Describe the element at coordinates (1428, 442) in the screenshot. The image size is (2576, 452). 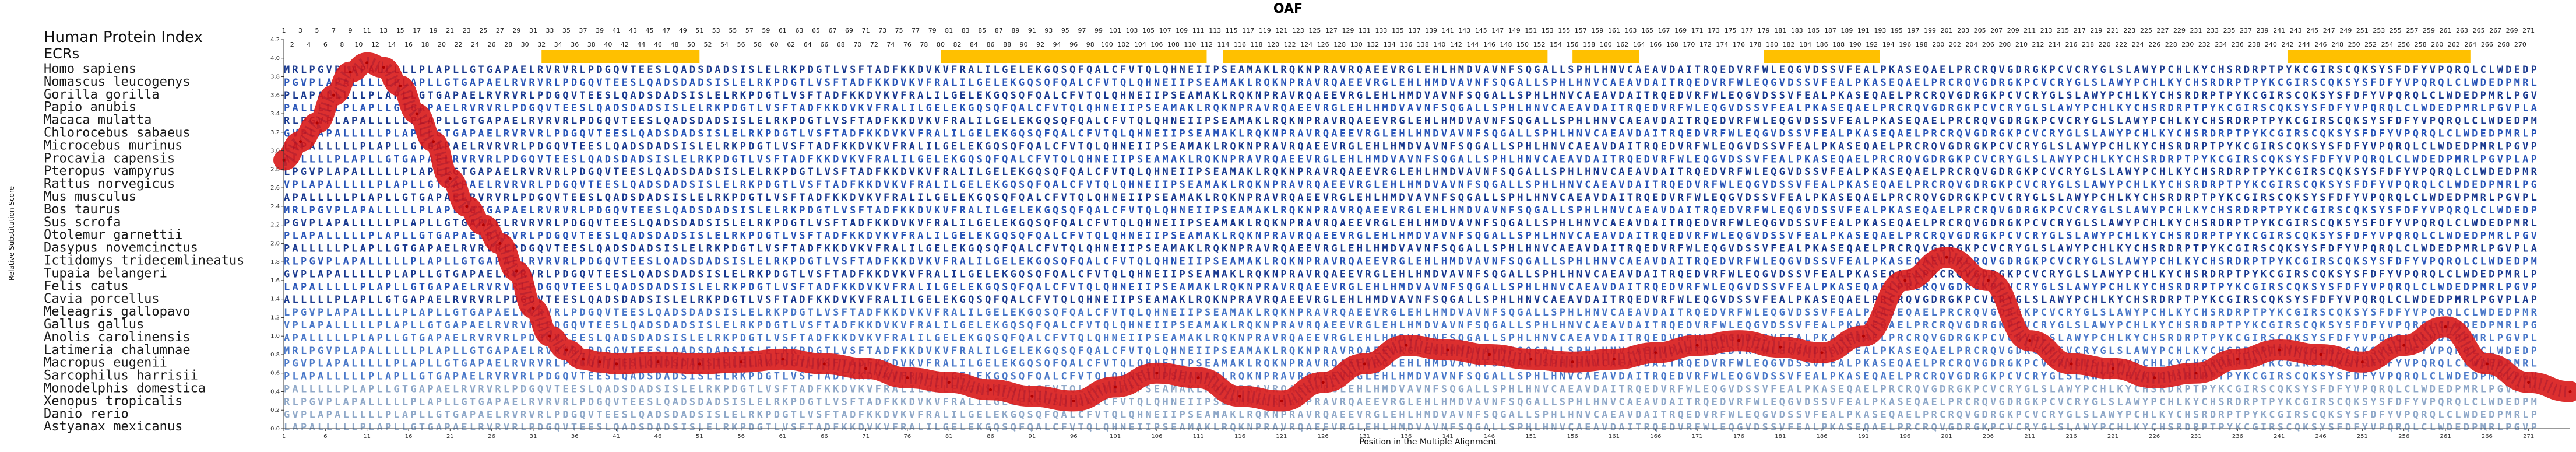
I see `x-axis-label: Position in the Multiple Alignment` at that location.